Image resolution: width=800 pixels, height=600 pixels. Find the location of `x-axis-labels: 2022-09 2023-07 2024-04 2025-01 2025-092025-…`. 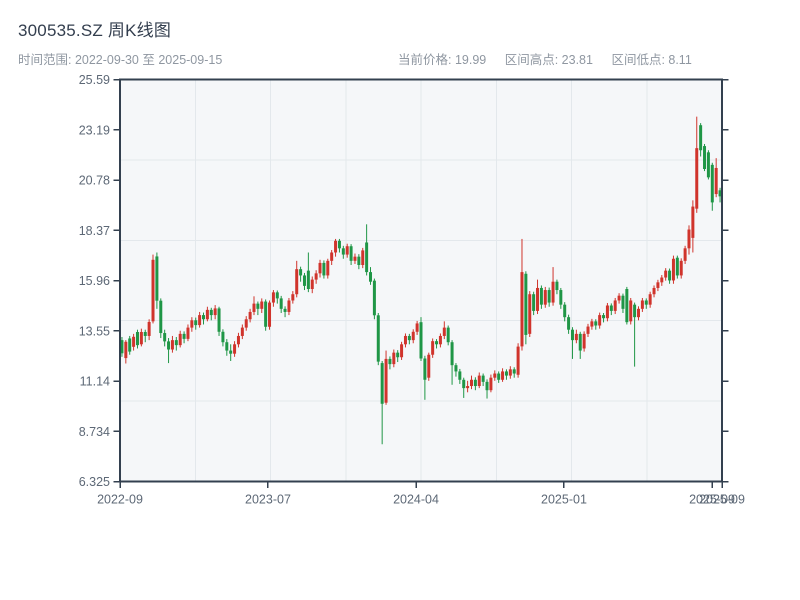

x-axis-labels: 2022-09 2023-07 2024-04 2025-01 2025-092025-… is located at coordinates (421, 500).